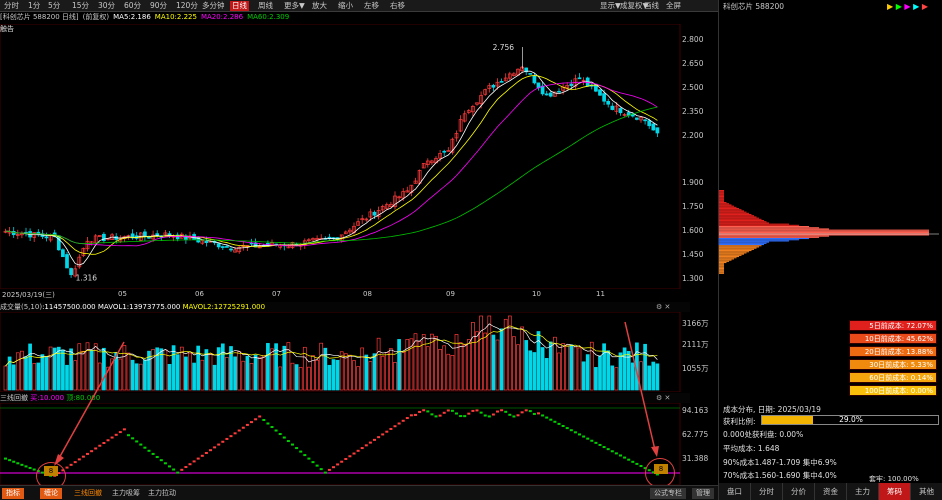 The image size is (942, 500). Describe the element at coordinates (397, 5) in the screenshot. I see `period-button-15: 右移` at that location.